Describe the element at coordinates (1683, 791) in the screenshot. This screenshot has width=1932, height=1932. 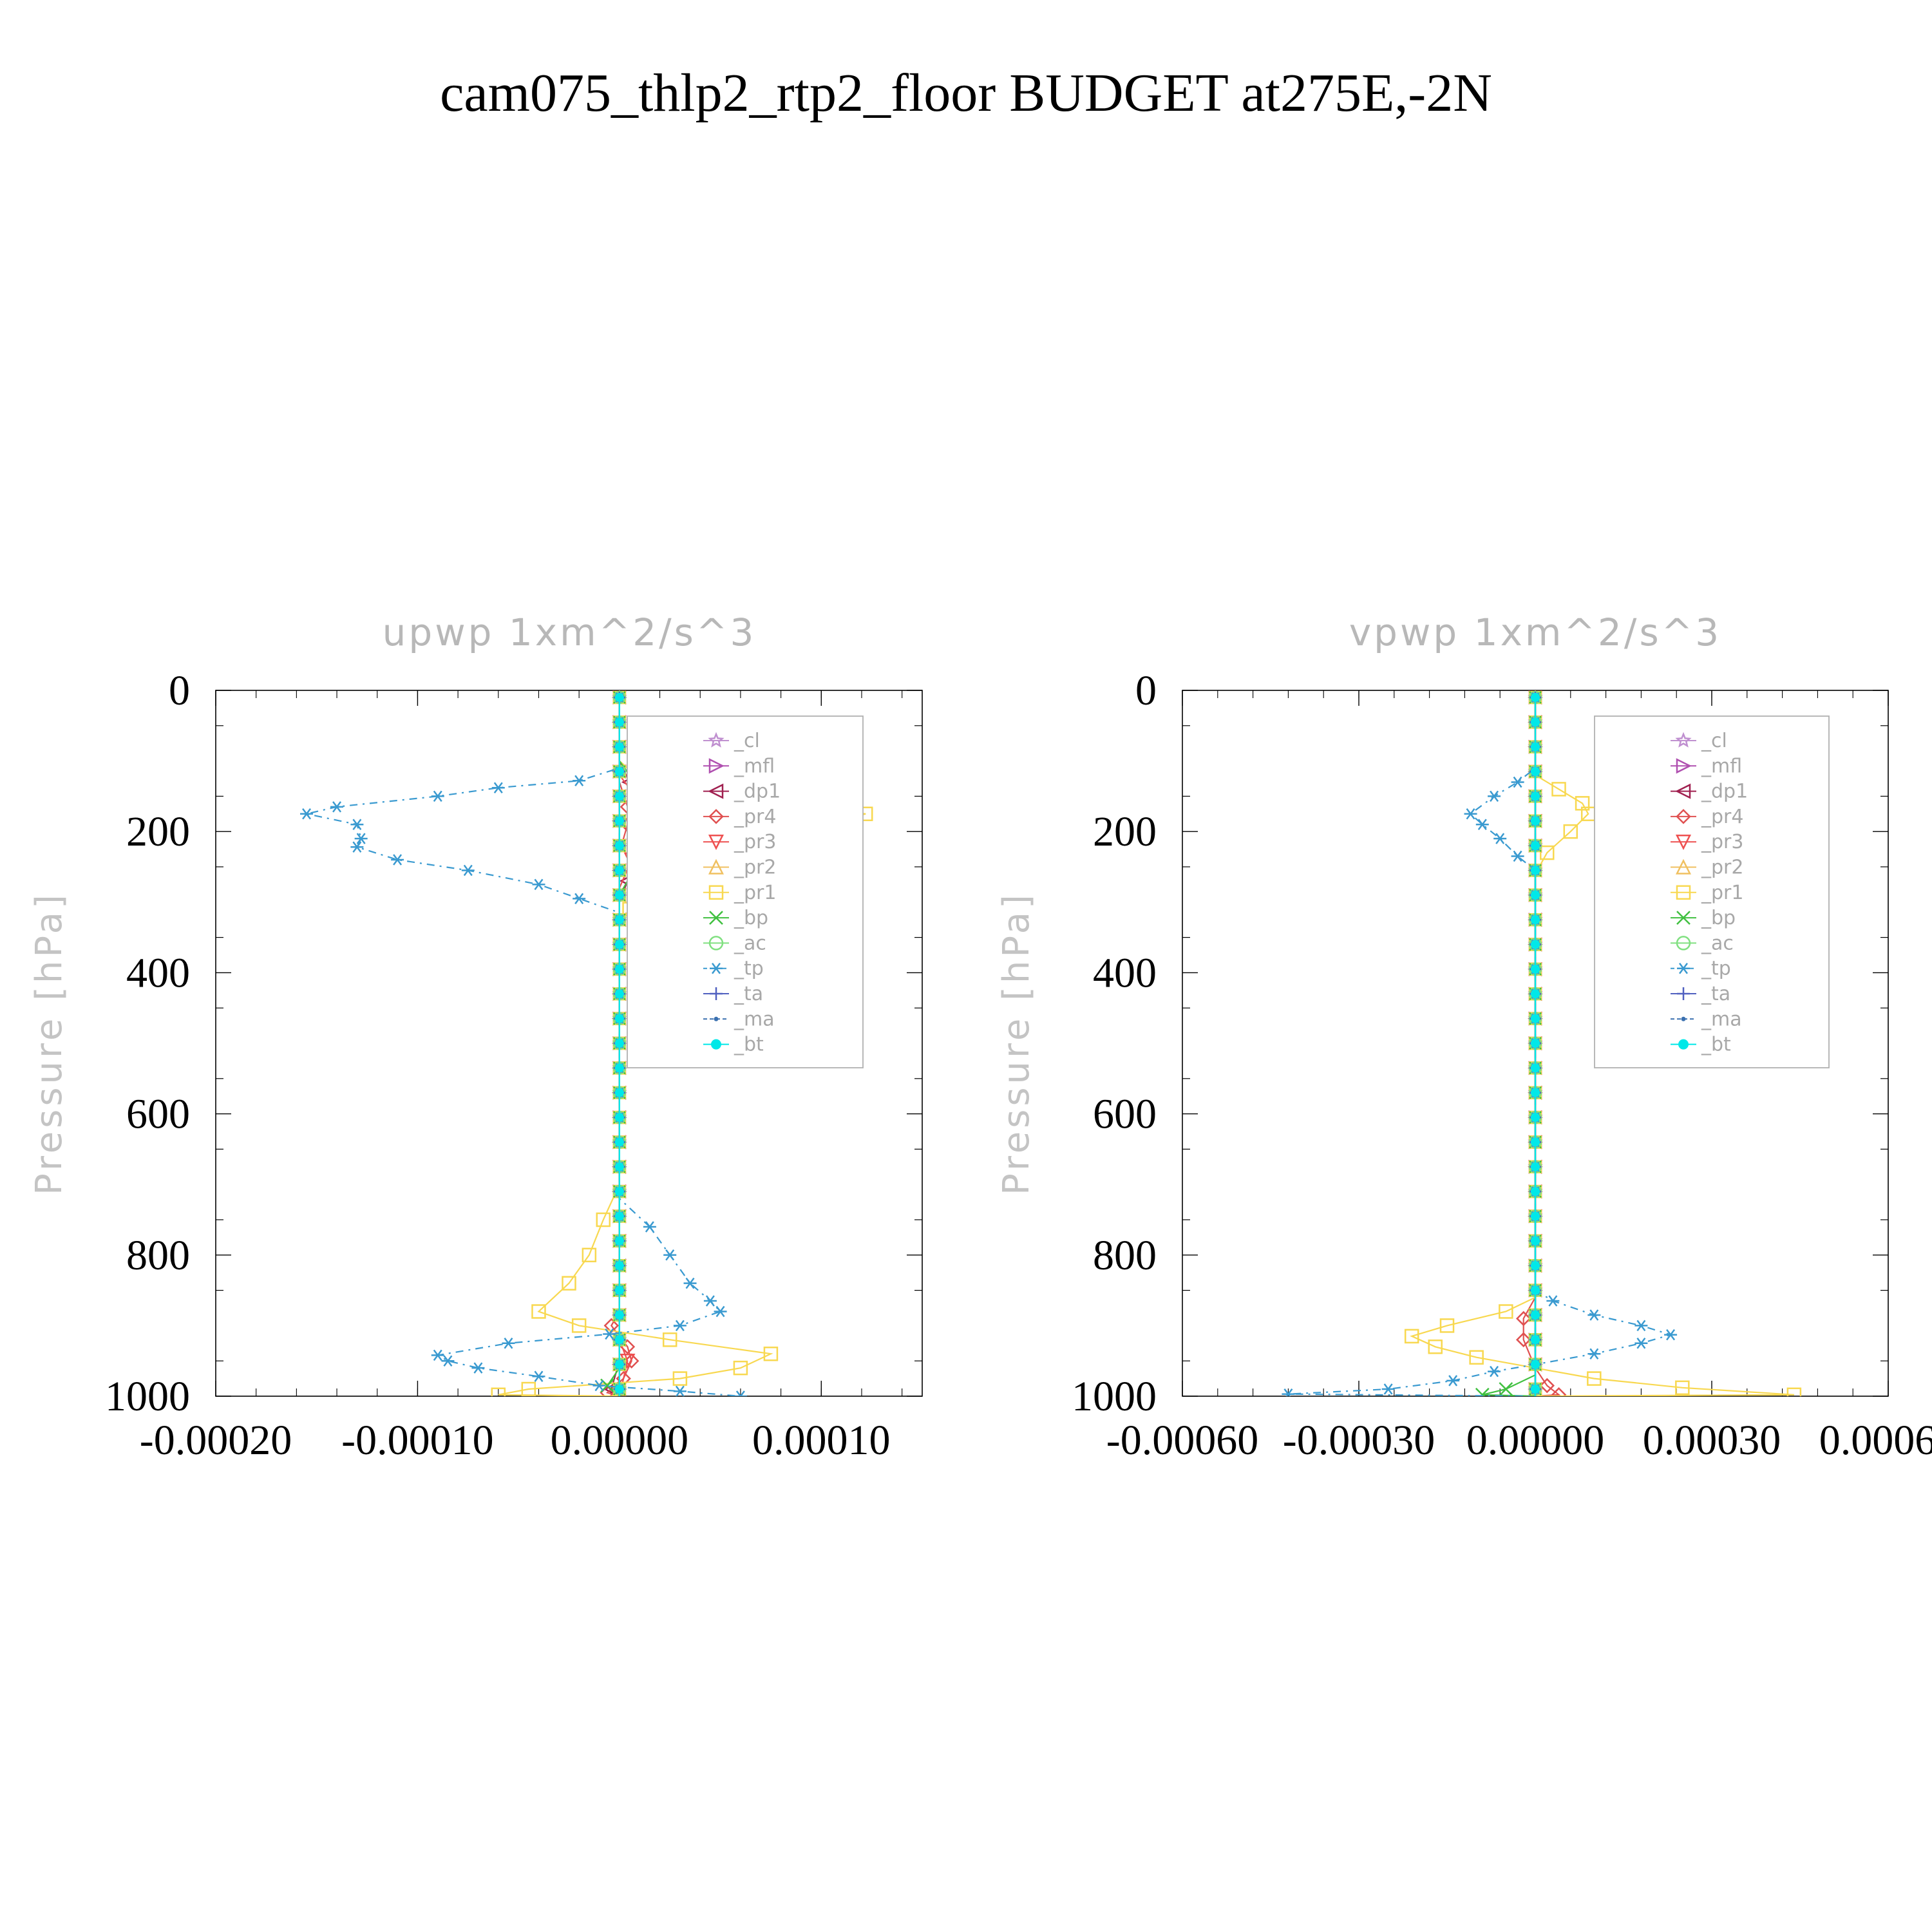
I see `marker-tri-left` at that location.